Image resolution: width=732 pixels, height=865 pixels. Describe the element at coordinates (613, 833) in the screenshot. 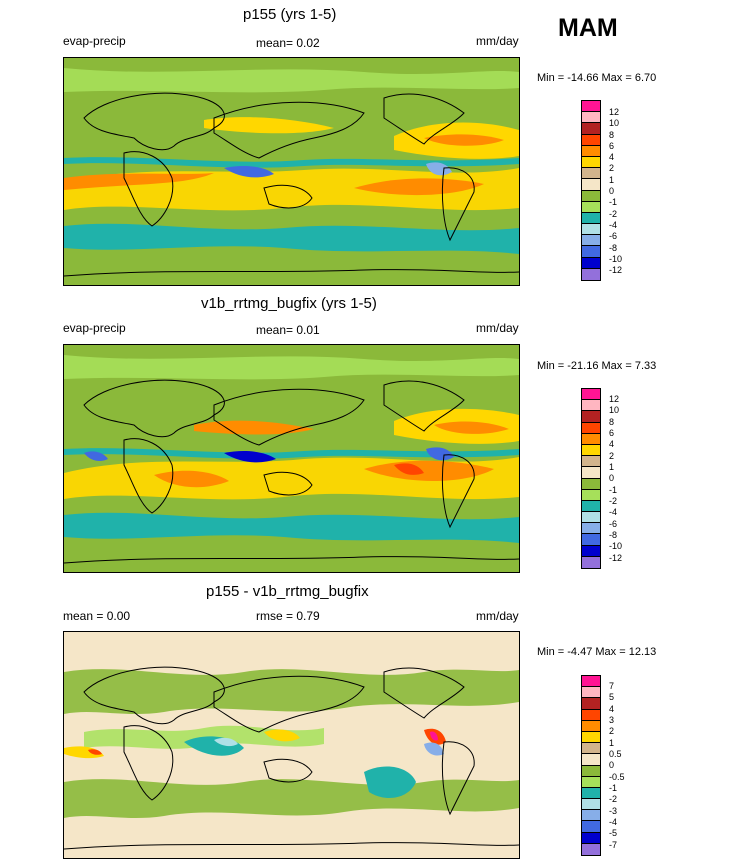

I see `panel-3-tick: -5` at that location.